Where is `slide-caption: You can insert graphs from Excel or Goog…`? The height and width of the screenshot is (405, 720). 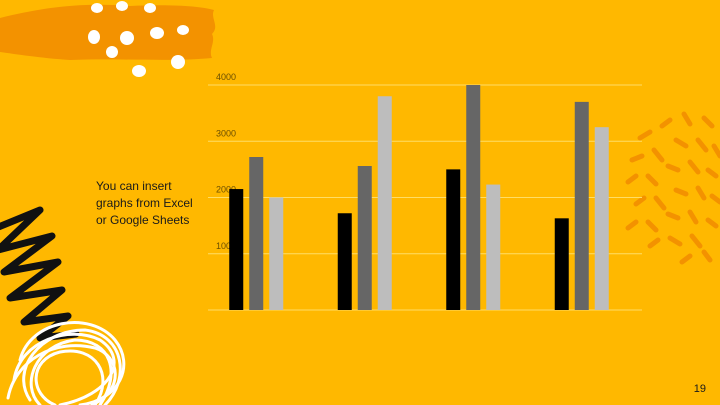 slide-caption: You can insert graphs from Excel or Goog… is located at coordinates (171, 203).